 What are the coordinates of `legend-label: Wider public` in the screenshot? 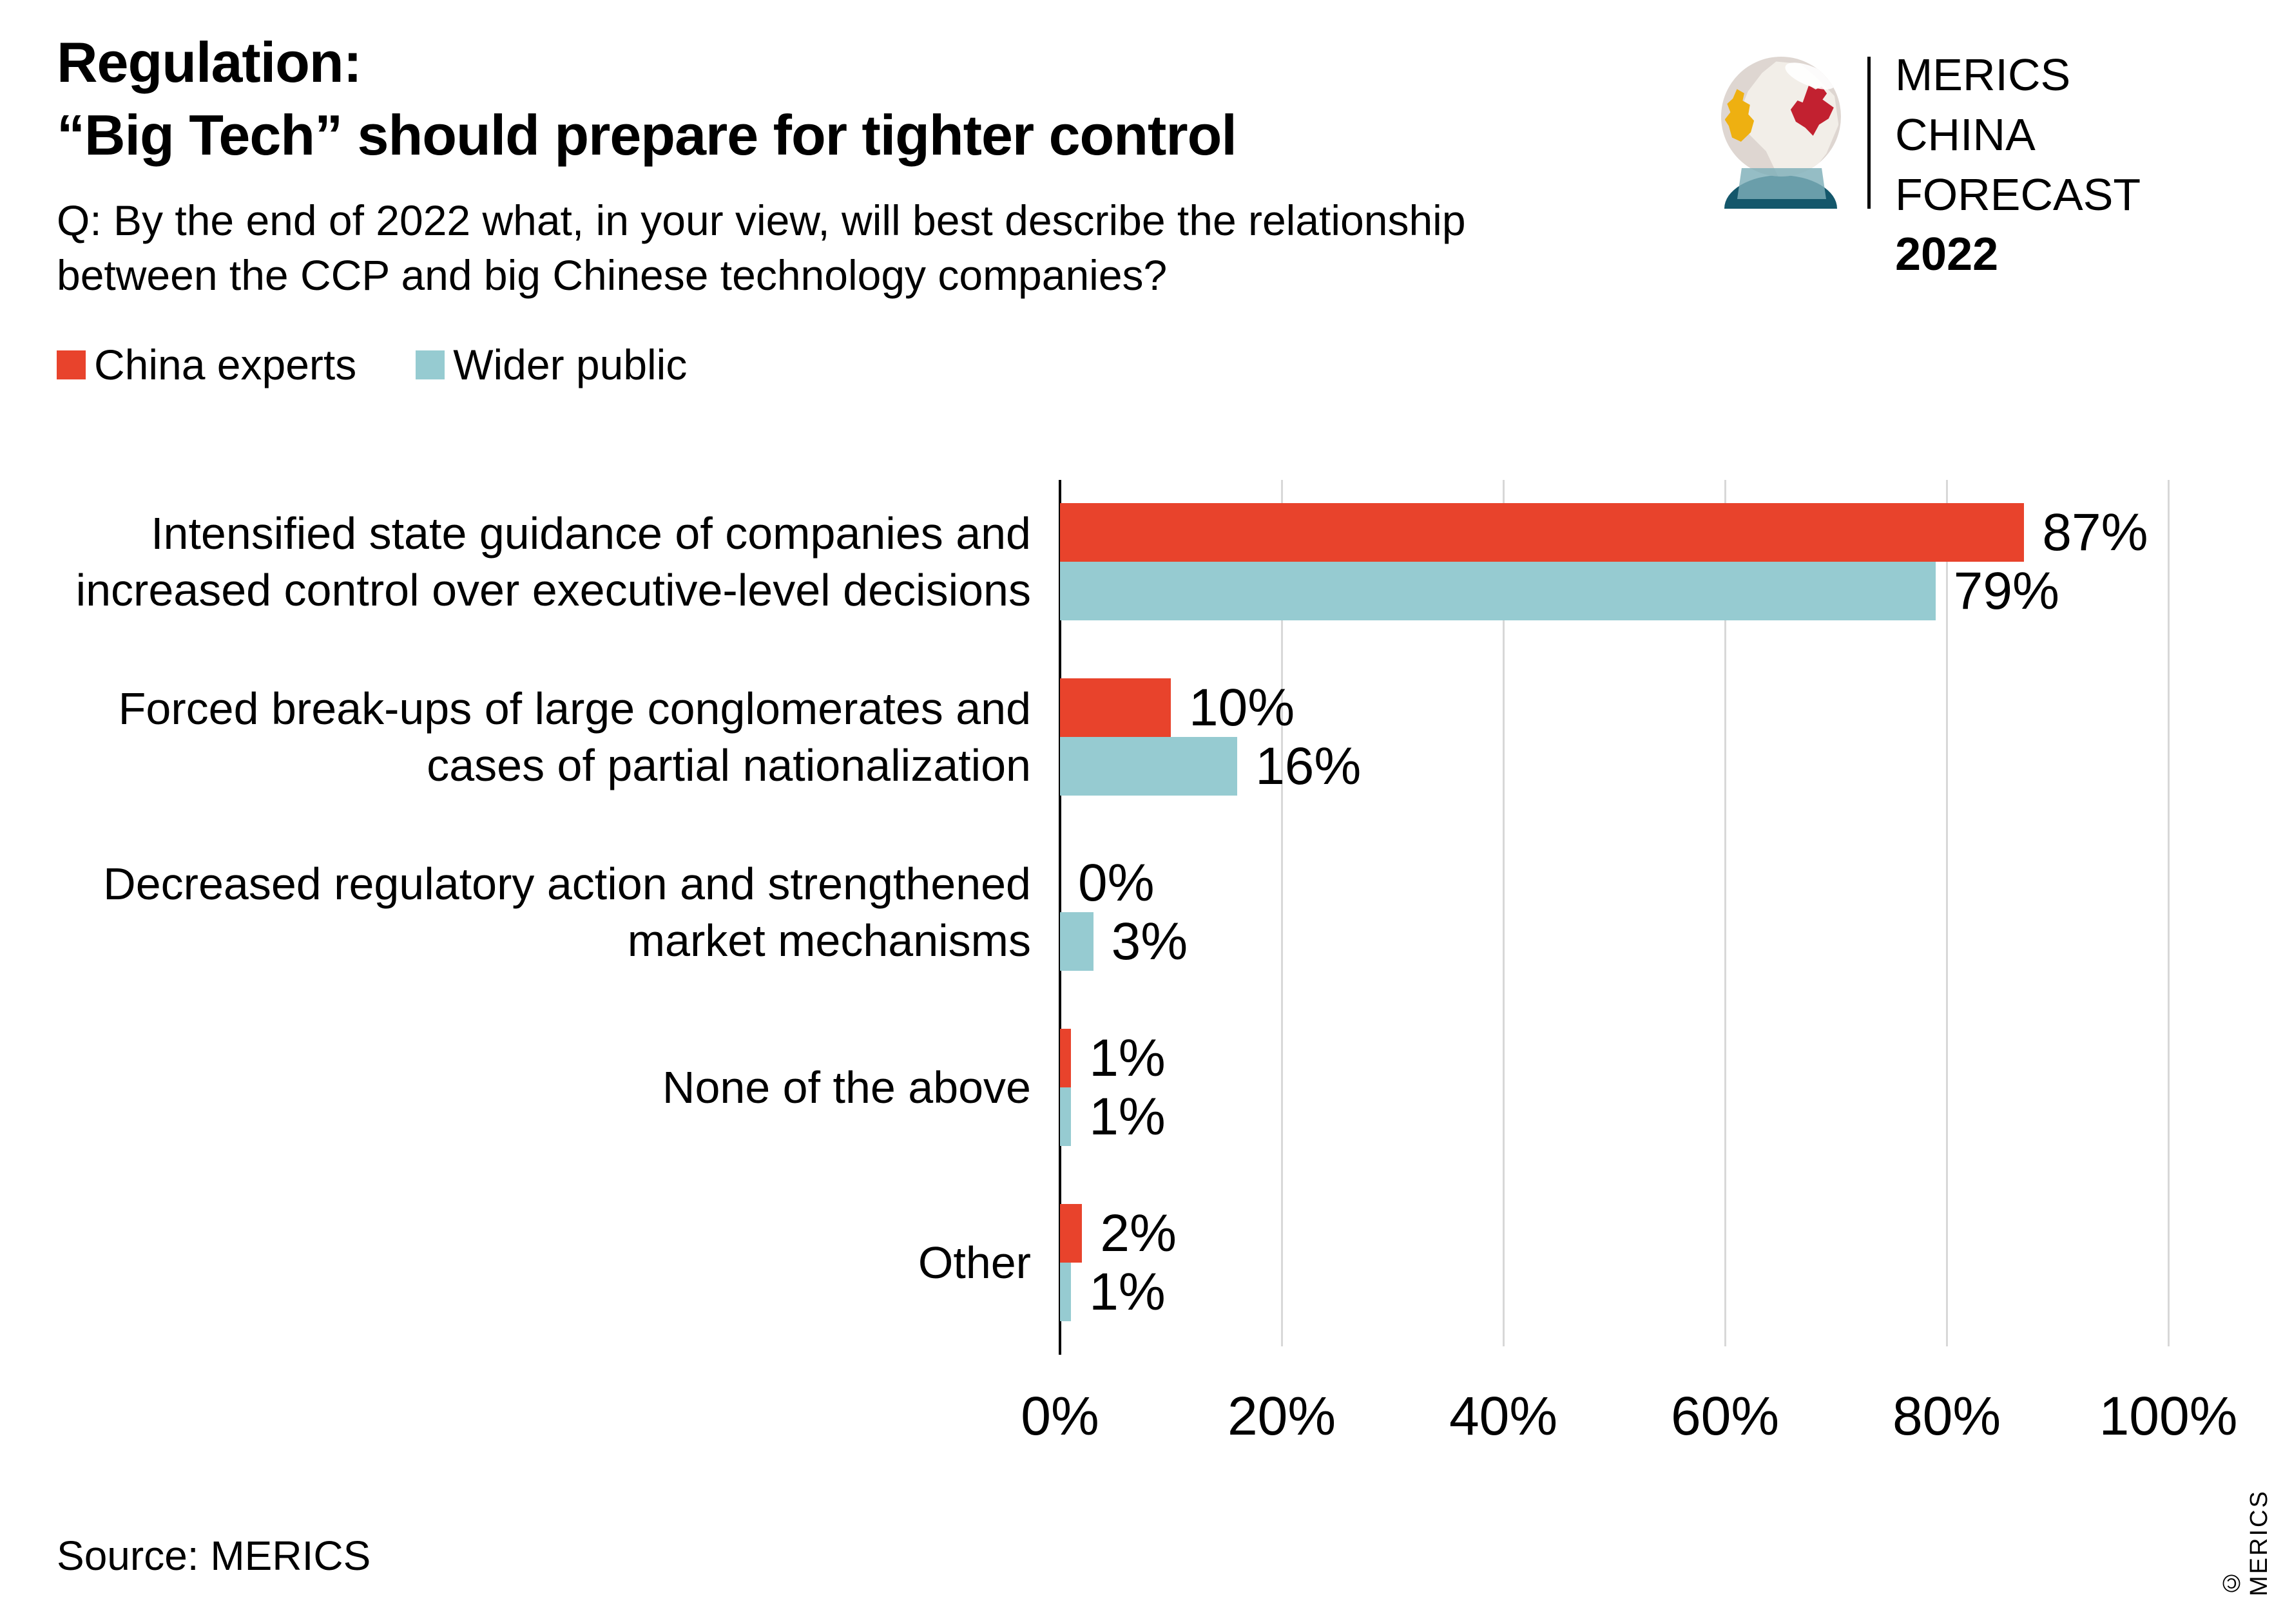 It's located at (570, 364).